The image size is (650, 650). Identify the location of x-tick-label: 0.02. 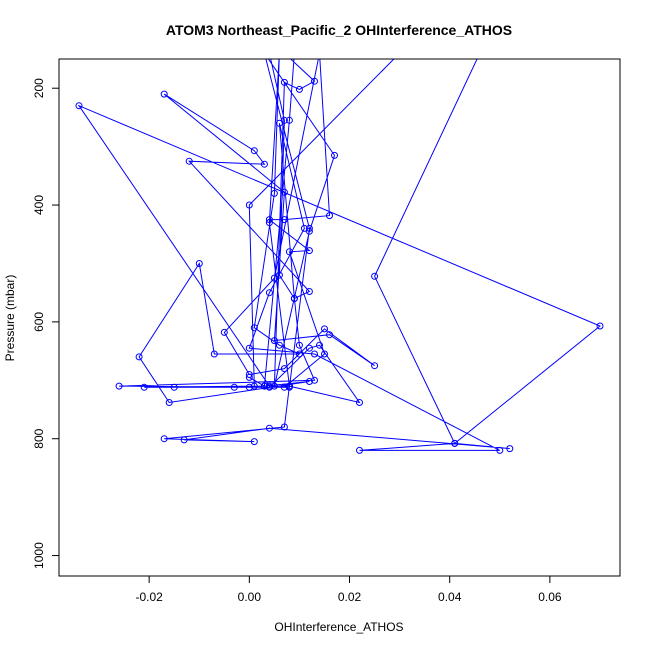
(350, 597).